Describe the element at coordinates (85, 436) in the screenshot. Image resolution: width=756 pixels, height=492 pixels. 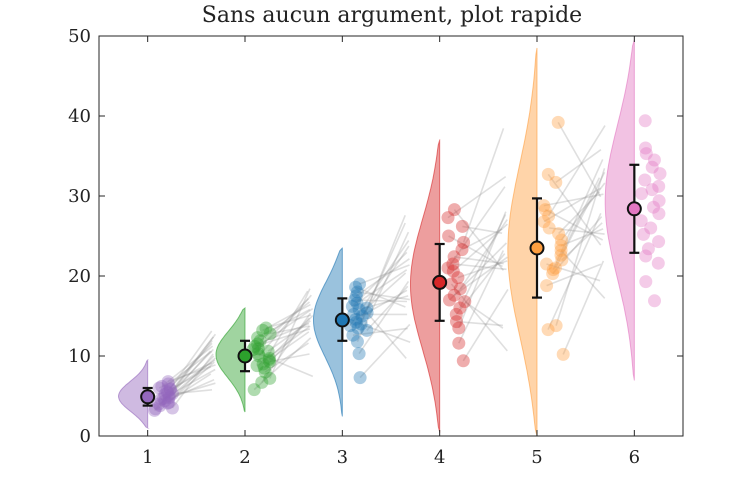
I see `y-tick-label-0: 0` at that location.